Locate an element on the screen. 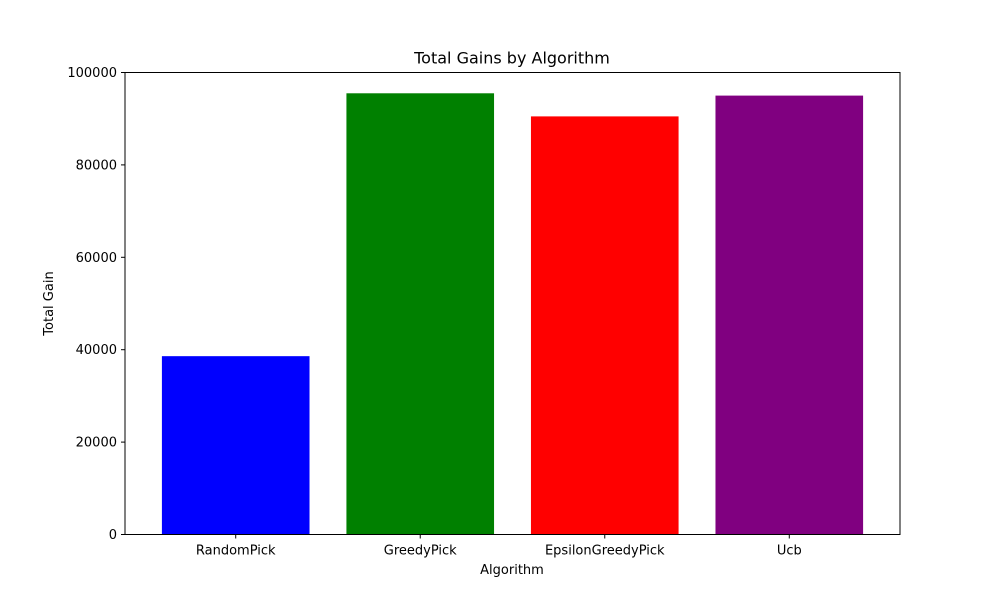 This screenshot has height=604, width=1000. x-tick-label: Ucb is located at coordinates (789, 551).